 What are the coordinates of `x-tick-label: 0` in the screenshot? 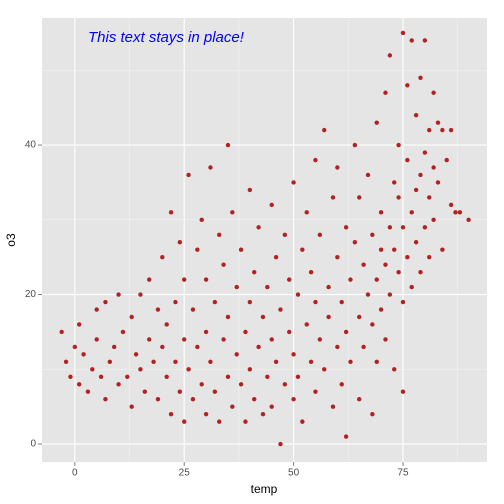 It's located at (75, 473).